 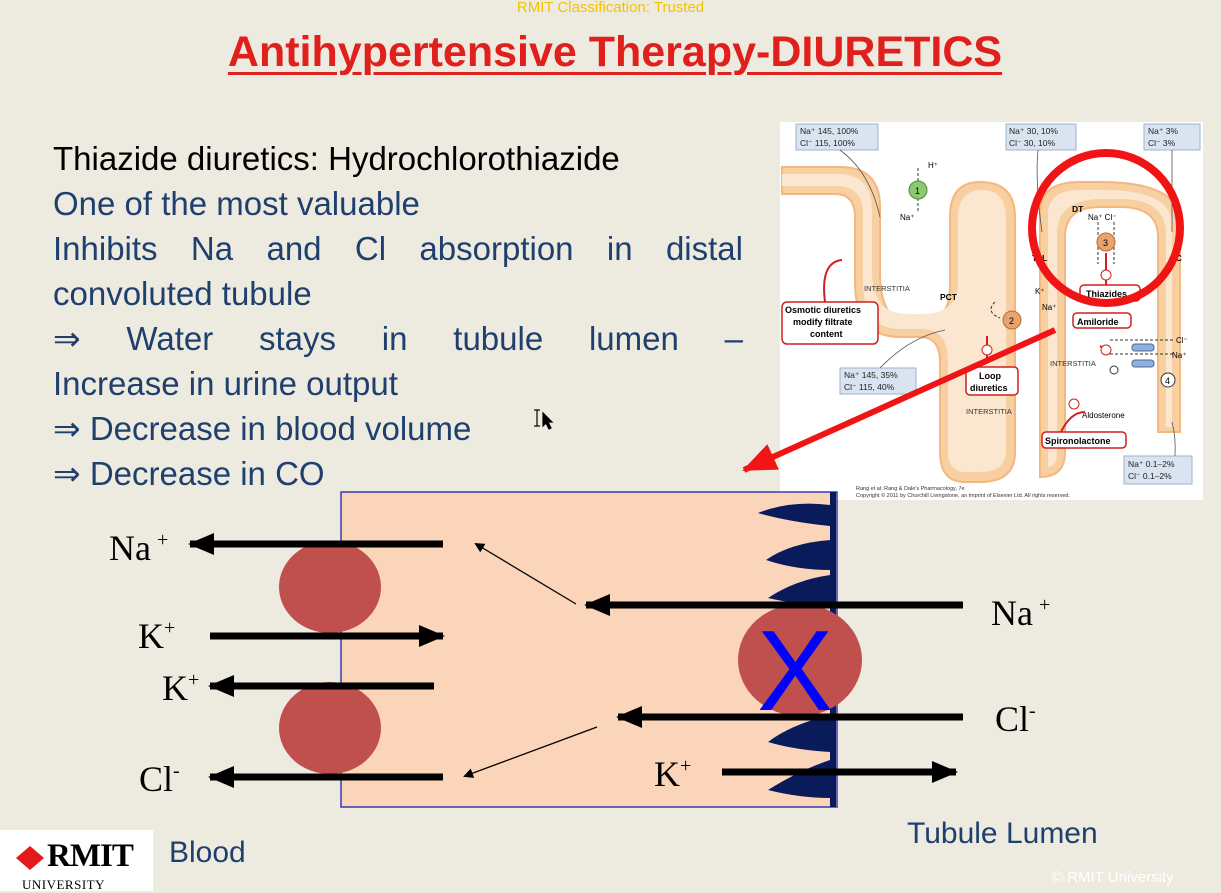 I want to click on cl-left-label: Cl-, so click(x=159, y=779).